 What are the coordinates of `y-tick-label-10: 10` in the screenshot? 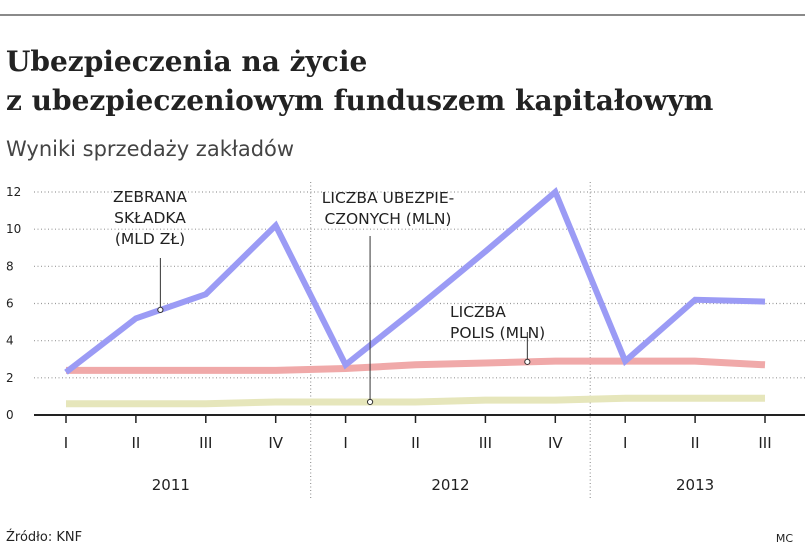 It's located at (13, 229).